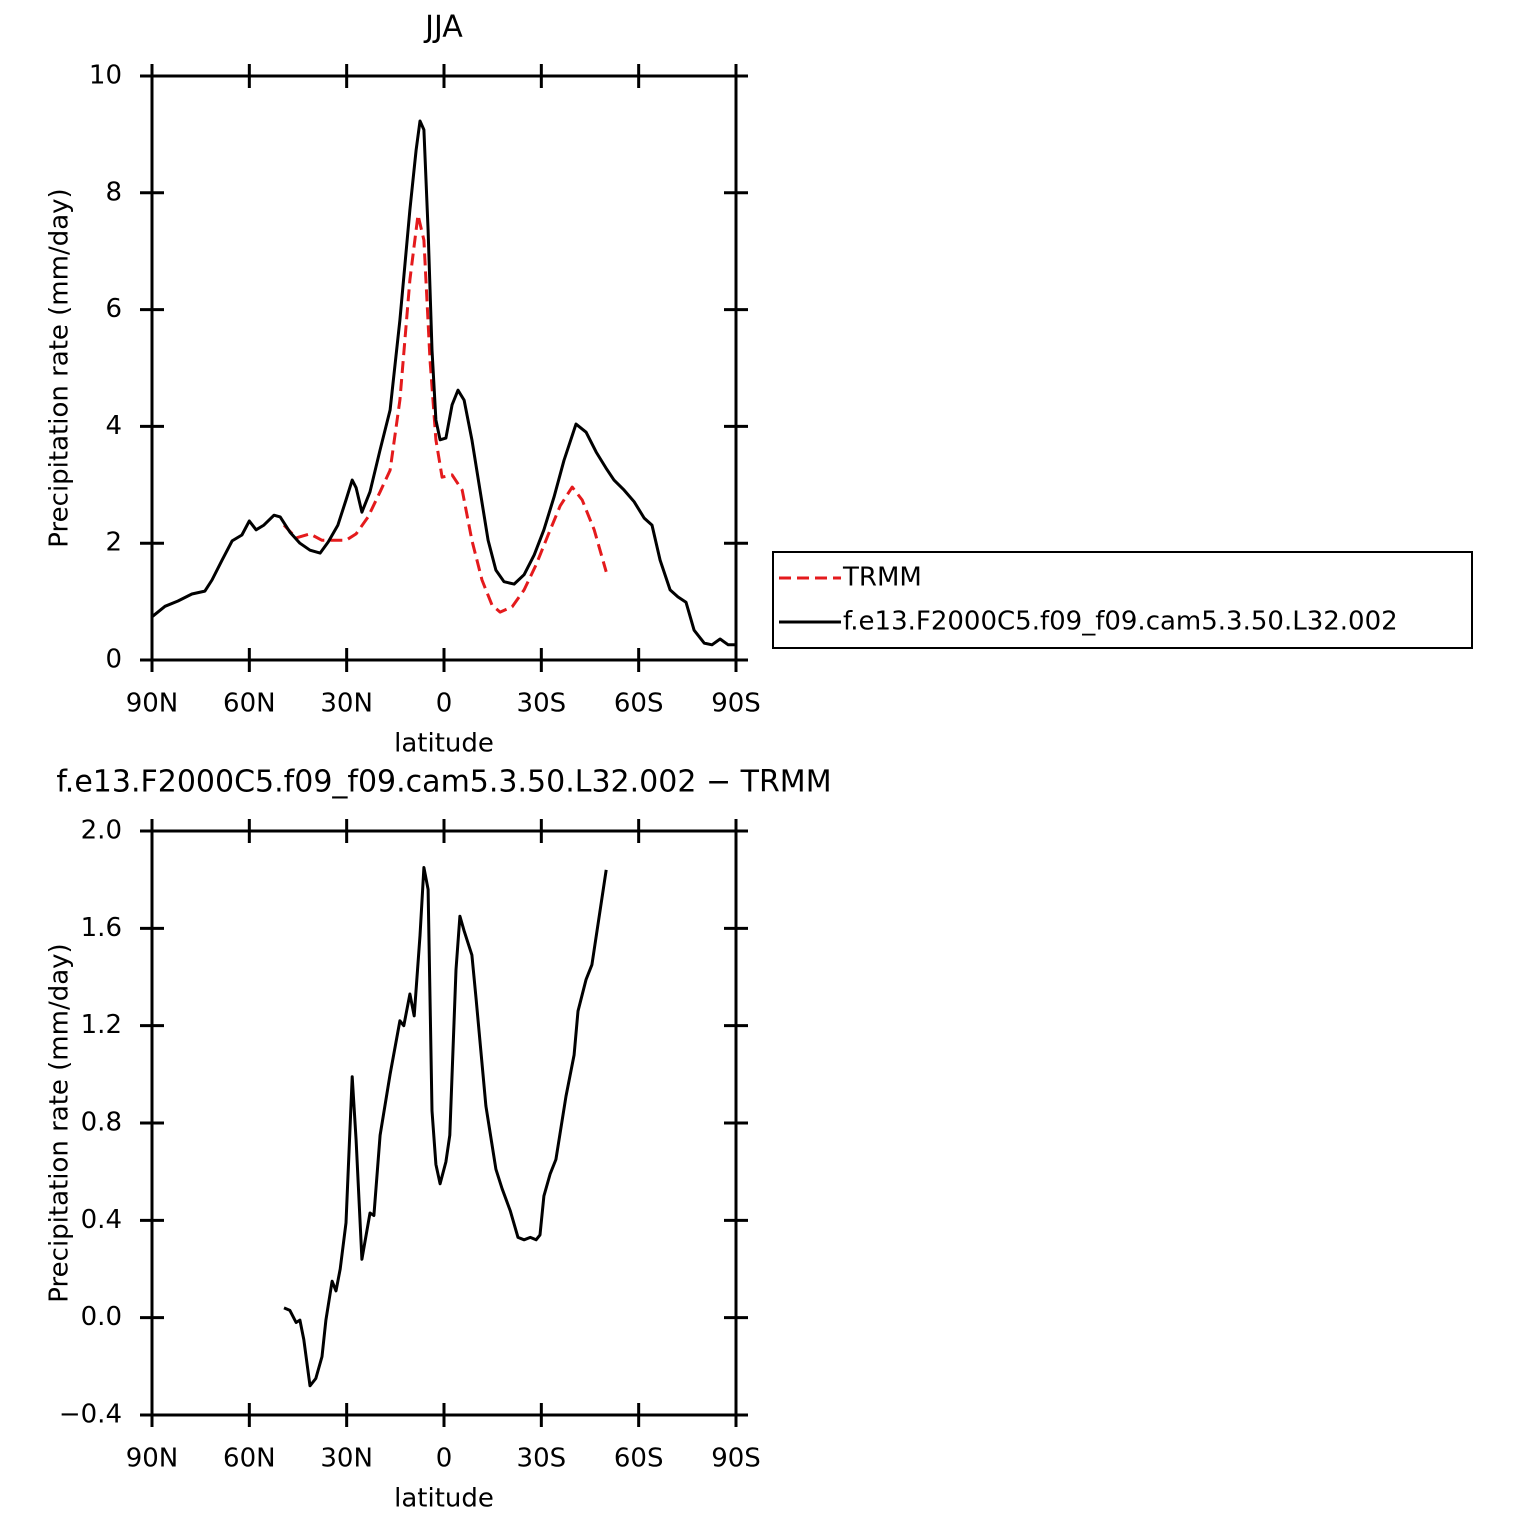  Describe the element at coordinates (101, 928) in the screenshot. I see `y-tick-label: 1.6` at that location.